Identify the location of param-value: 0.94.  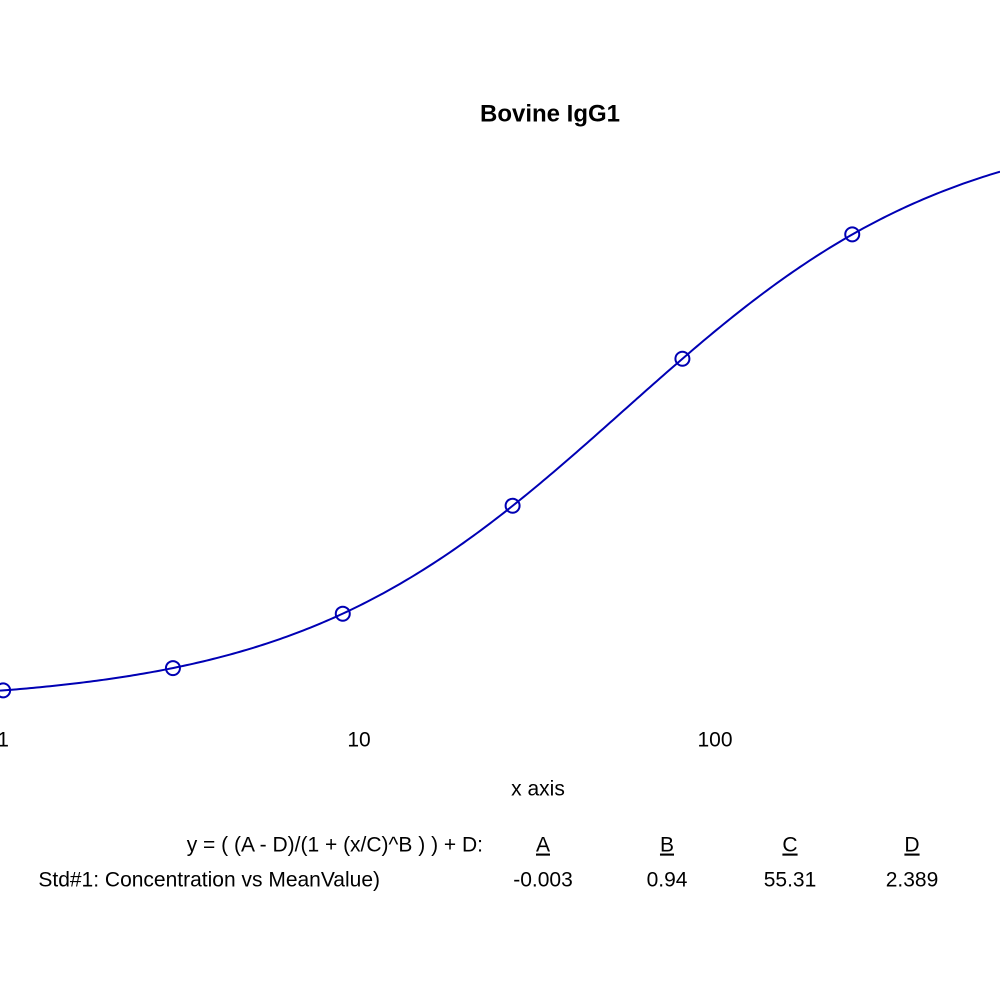
(667, 880).